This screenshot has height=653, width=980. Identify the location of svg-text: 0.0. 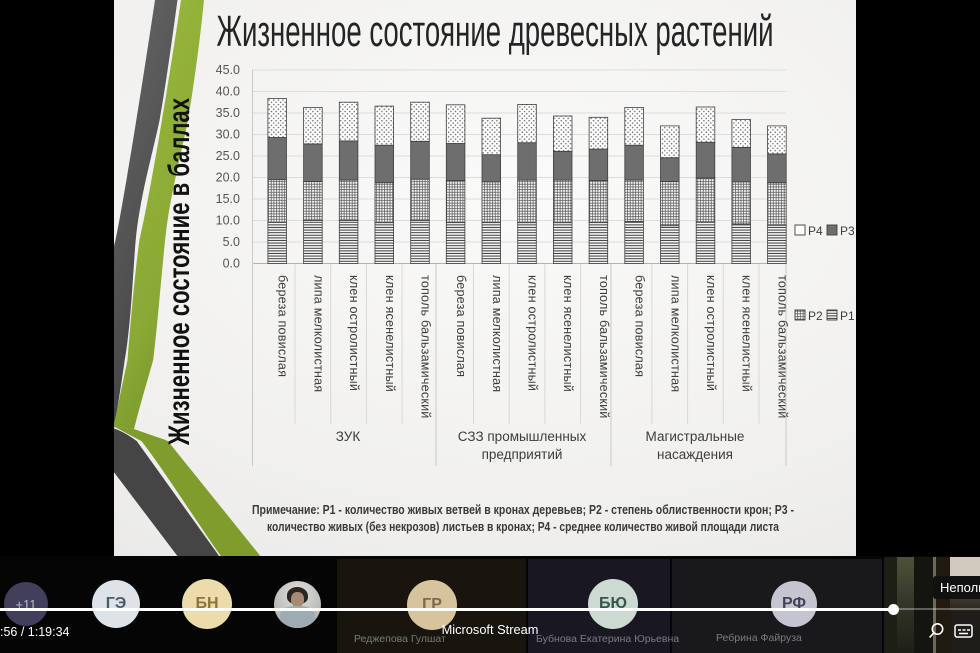
(231, 264).